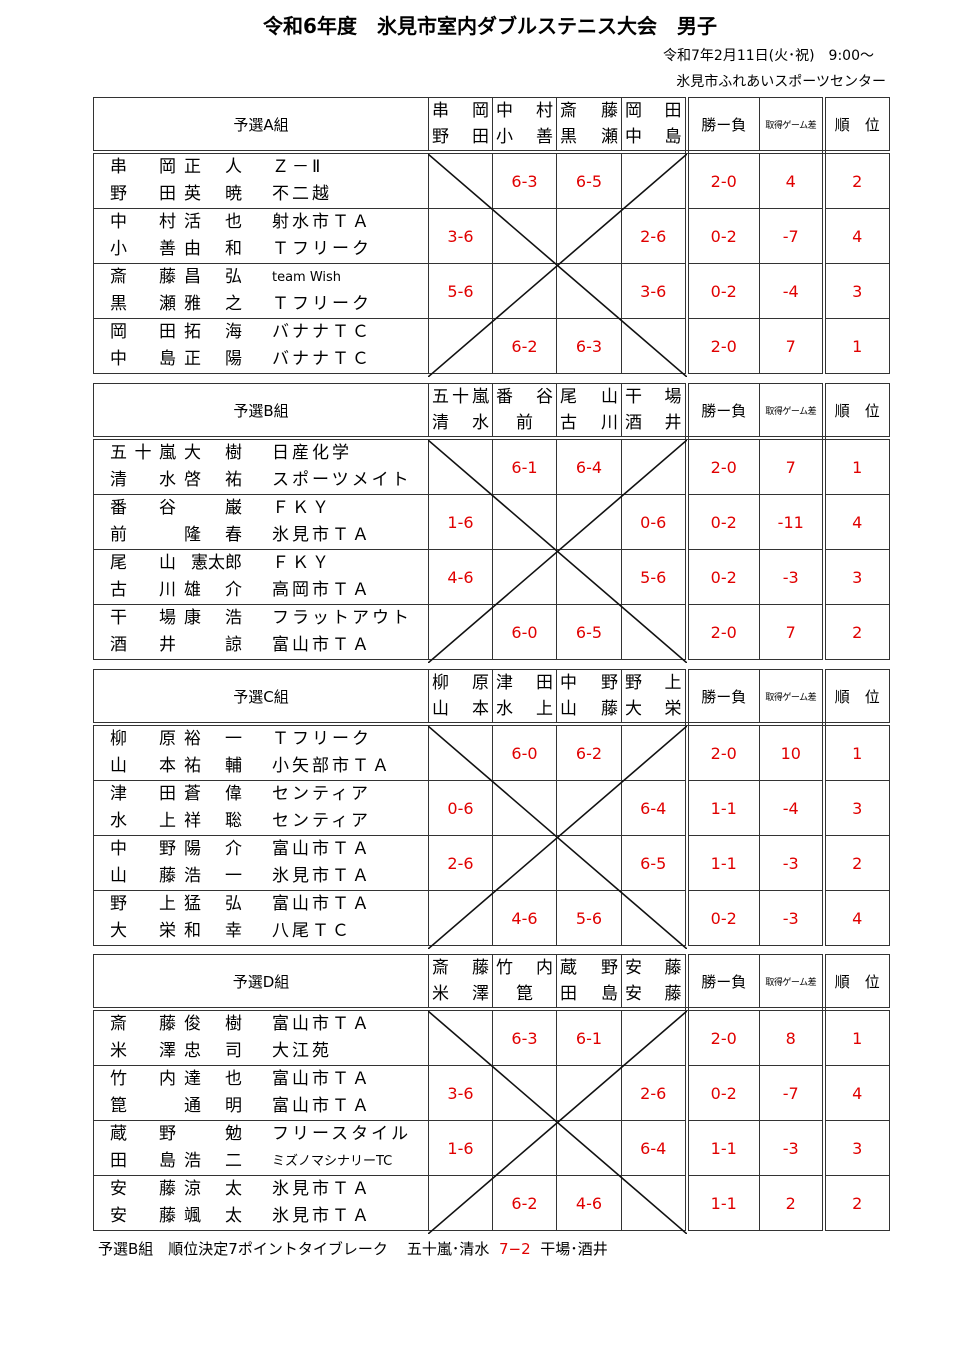  What do you see at coordinates (589, 423) in the screenshot?
I see `opponent-name: 古川` at bounding box center [589, 423].